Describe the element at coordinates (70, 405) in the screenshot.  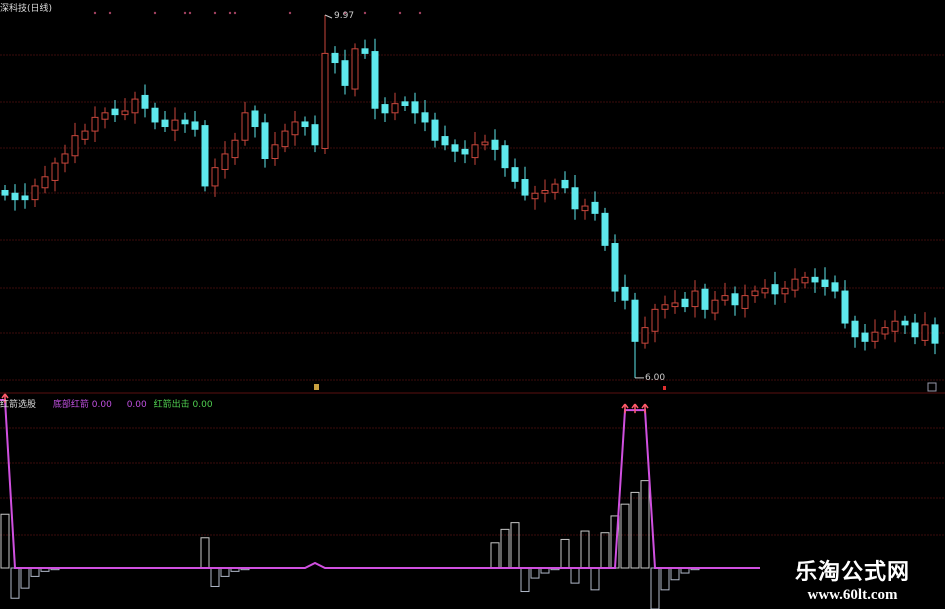
I see `field-bottom-arrow-label: 底部红箭` at that location.